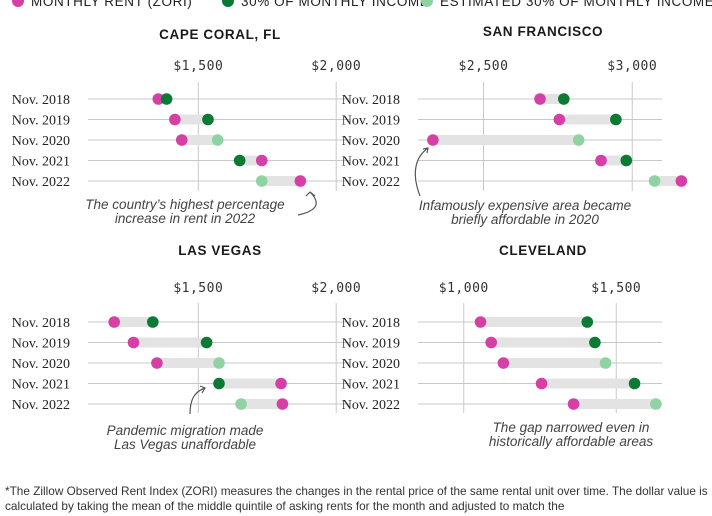 This screenshot has height=516, width=712. Describe the element at coordinates (571, 427) in the screenshot. I see `annotation-text: The gap narrowed even in` at that location.